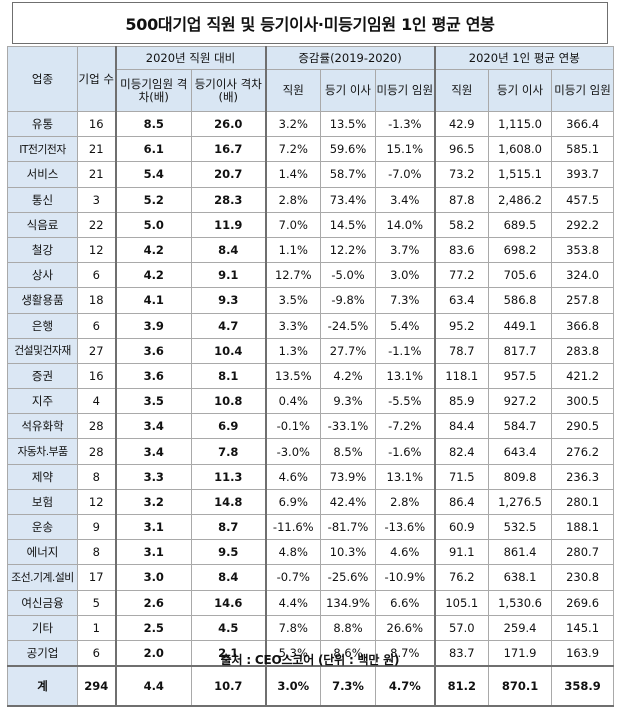  What do you see at coordinates (461, 476) in the screenshot?
I see `cell-salary-employee: 71.5` at bounding box center [461, 476].